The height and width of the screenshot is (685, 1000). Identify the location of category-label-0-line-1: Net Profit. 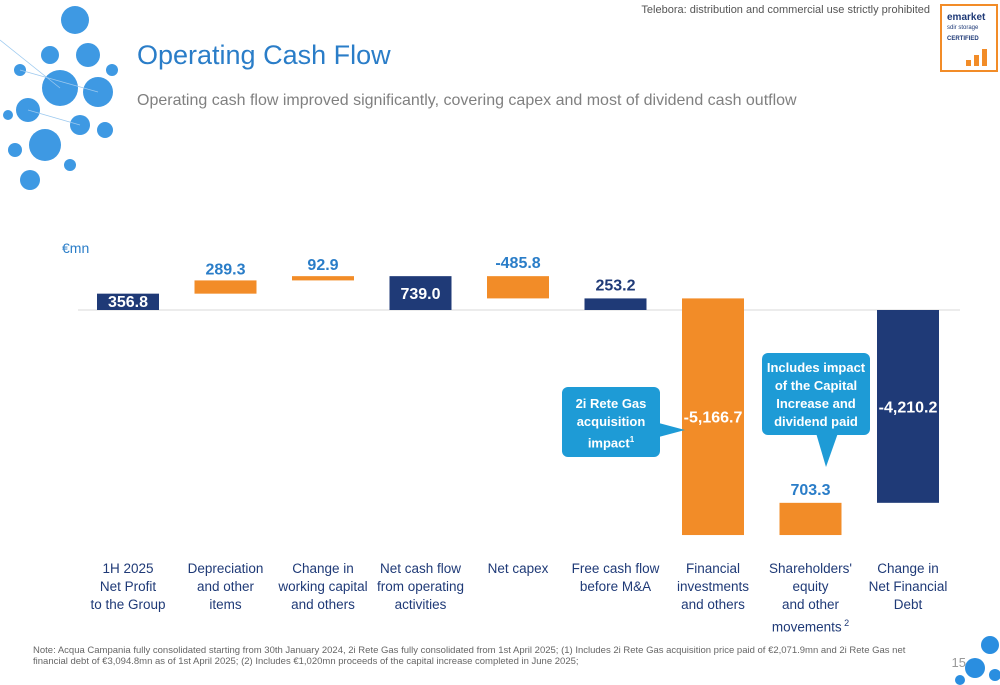
(128, 586).